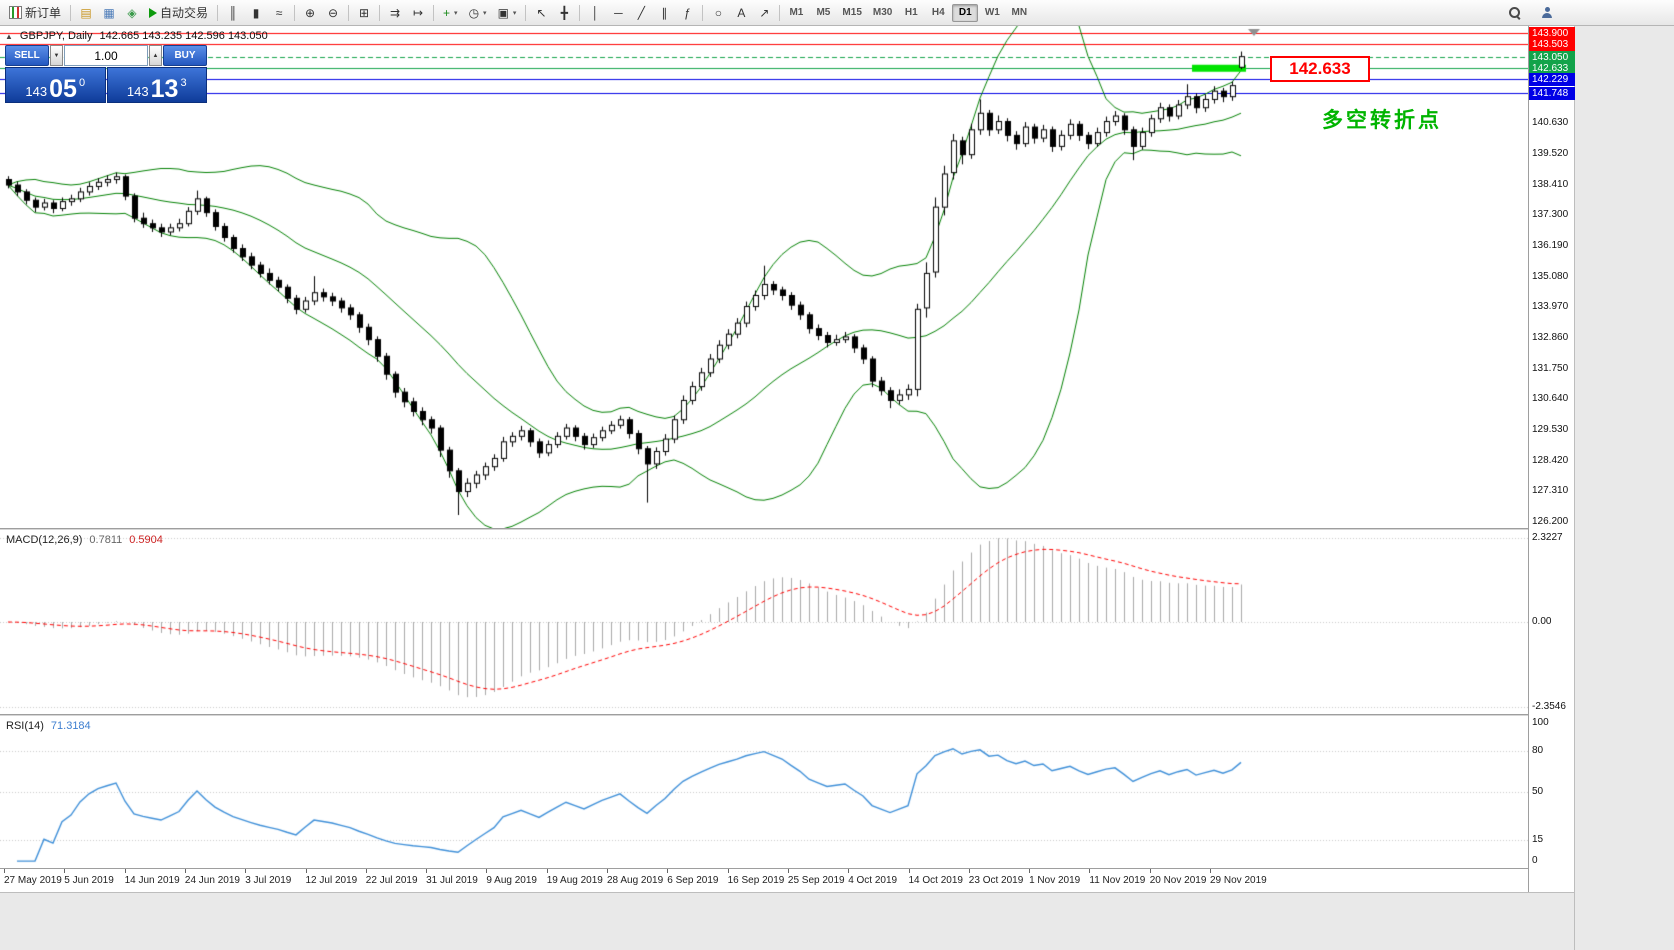 The height and width of the screenshot is (950, 1674). What do you see at coordinates (56, 55) in the screenshot?
I see `lot-decrease-button: ▼` at bounding box center [56, 55].